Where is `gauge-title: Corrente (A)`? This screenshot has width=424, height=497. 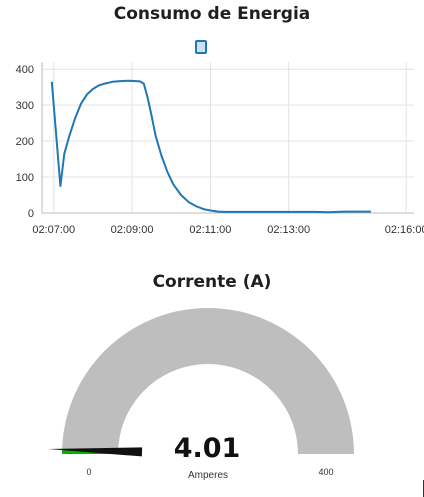 gauge-title: Corrente (A) is located at coordinates (212, 282).